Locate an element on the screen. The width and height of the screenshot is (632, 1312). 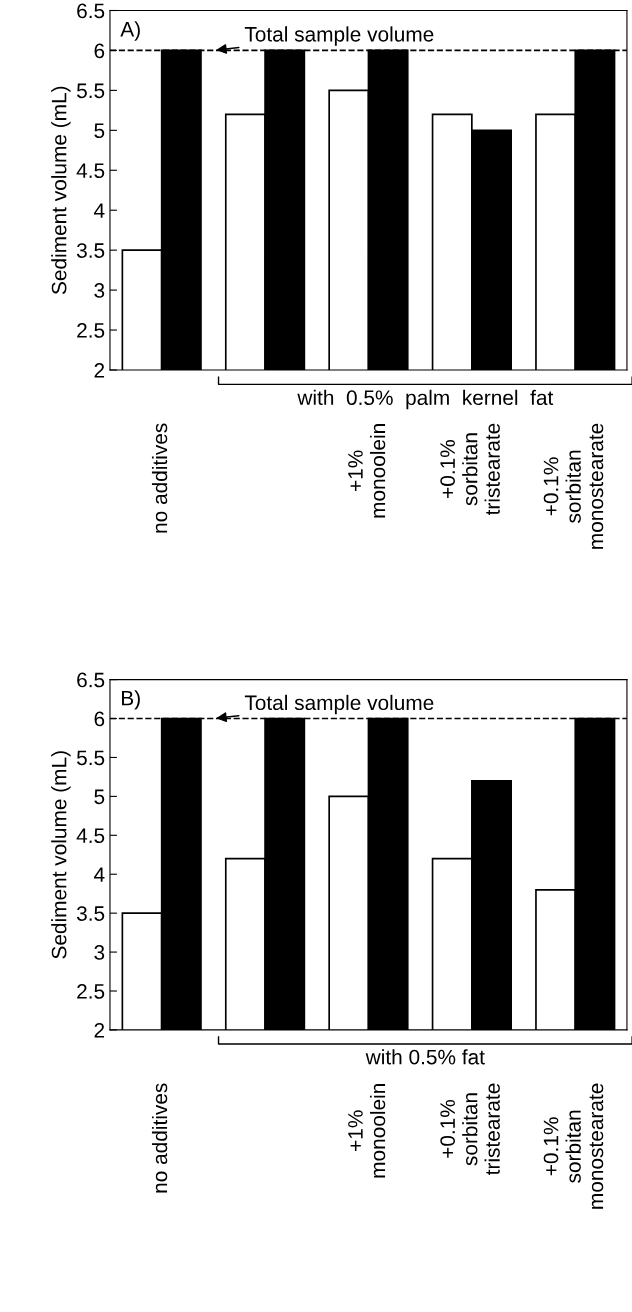
text: with 0.5% fat is located at coordinates (425, 1057).